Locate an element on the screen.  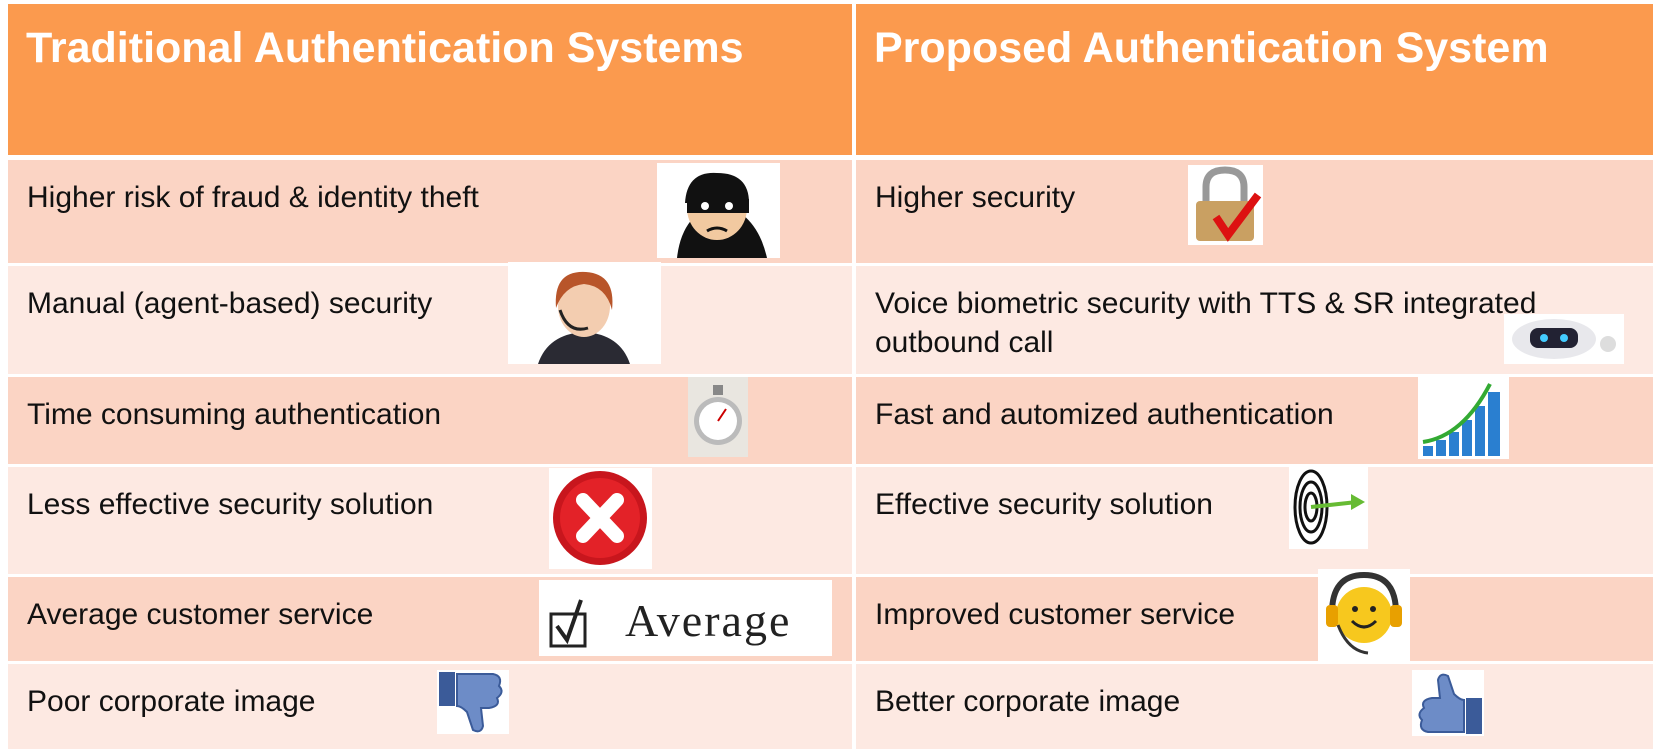
header-text: Traditional Authentication Systems is located at coordinates (385, 48).